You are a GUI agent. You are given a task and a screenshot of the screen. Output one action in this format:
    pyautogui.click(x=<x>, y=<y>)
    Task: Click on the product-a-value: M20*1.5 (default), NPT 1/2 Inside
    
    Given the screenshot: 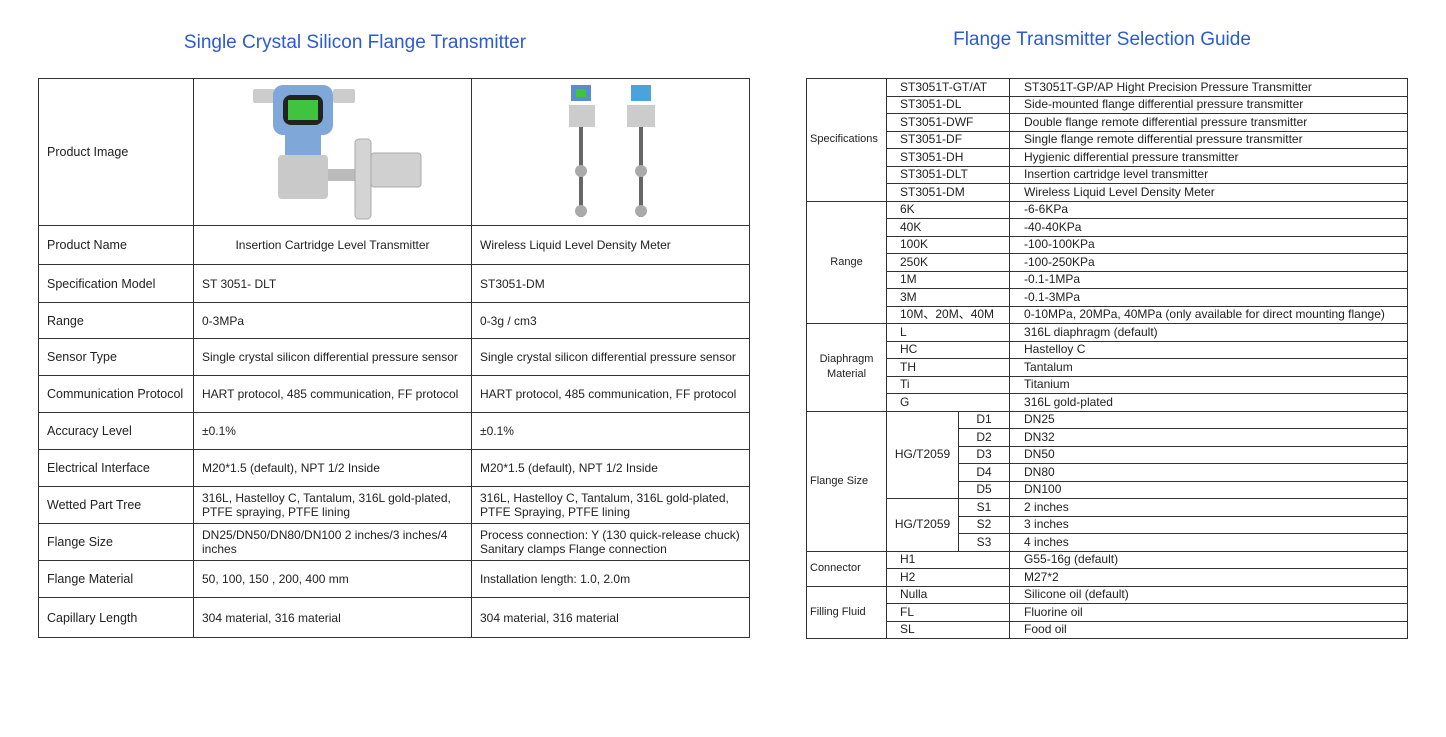 What is the action you would take?
    pyautogui.click(x=332, y=468)
    